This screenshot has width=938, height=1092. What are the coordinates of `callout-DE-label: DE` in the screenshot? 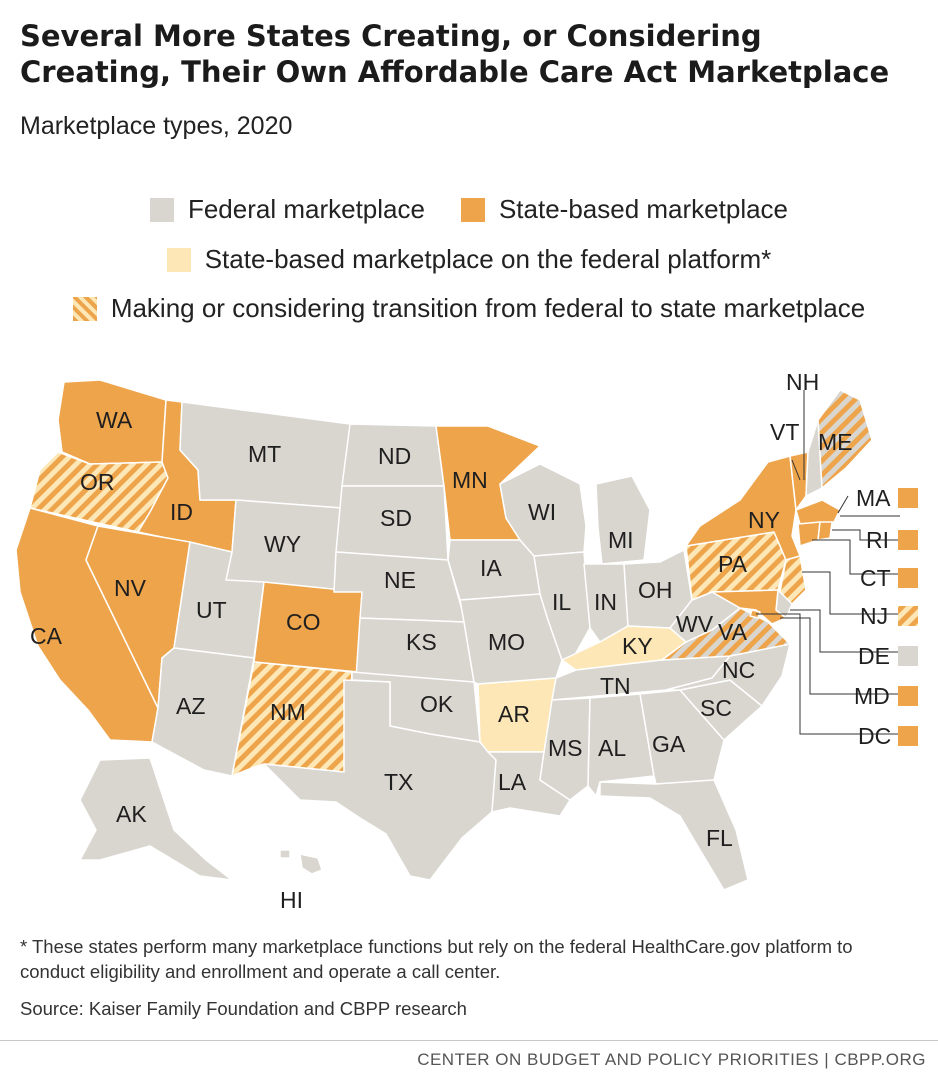 It's located at (874, 656).